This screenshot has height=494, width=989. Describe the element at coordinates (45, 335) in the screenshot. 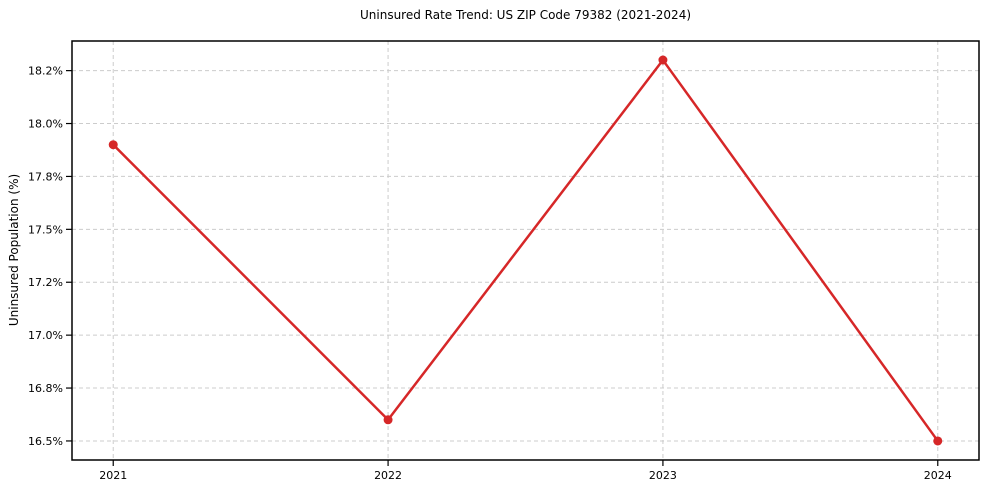

I see `y-tick-label: 17.0%` at that location.